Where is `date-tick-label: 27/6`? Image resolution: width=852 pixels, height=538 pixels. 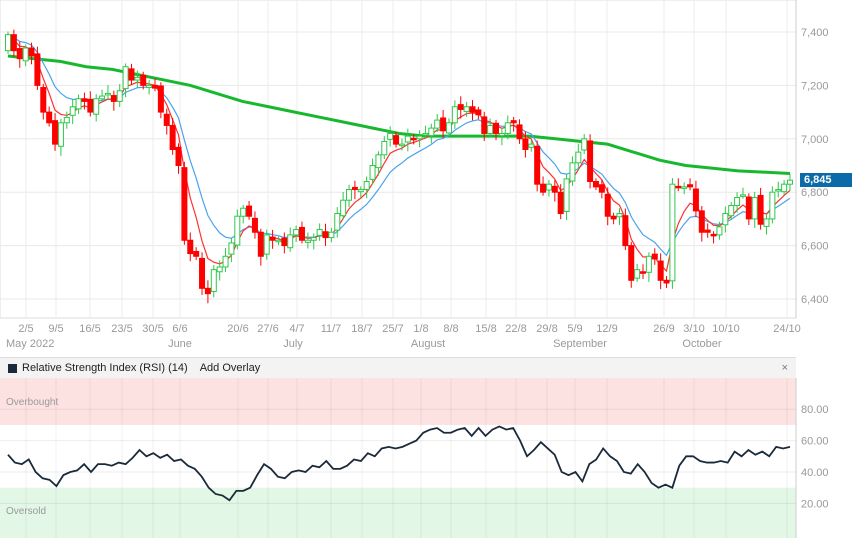
date-tick-label: 27/6 is located at coordinates (267, 329).